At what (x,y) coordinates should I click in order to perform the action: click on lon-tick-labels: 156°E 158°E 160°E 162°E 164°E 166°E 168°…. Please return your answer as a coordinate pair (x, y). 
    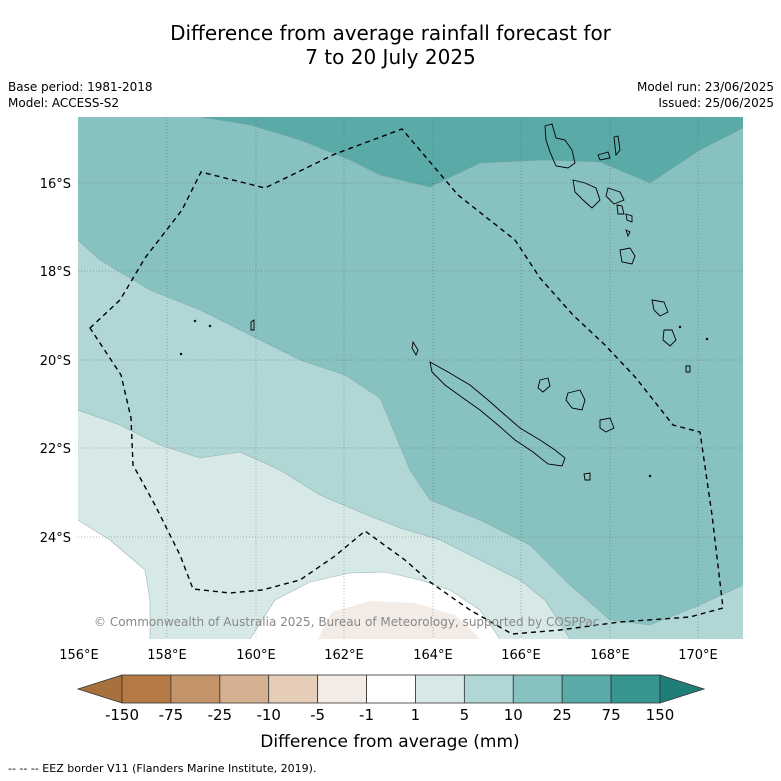
    Looking at the image, I should click on (388, 655).